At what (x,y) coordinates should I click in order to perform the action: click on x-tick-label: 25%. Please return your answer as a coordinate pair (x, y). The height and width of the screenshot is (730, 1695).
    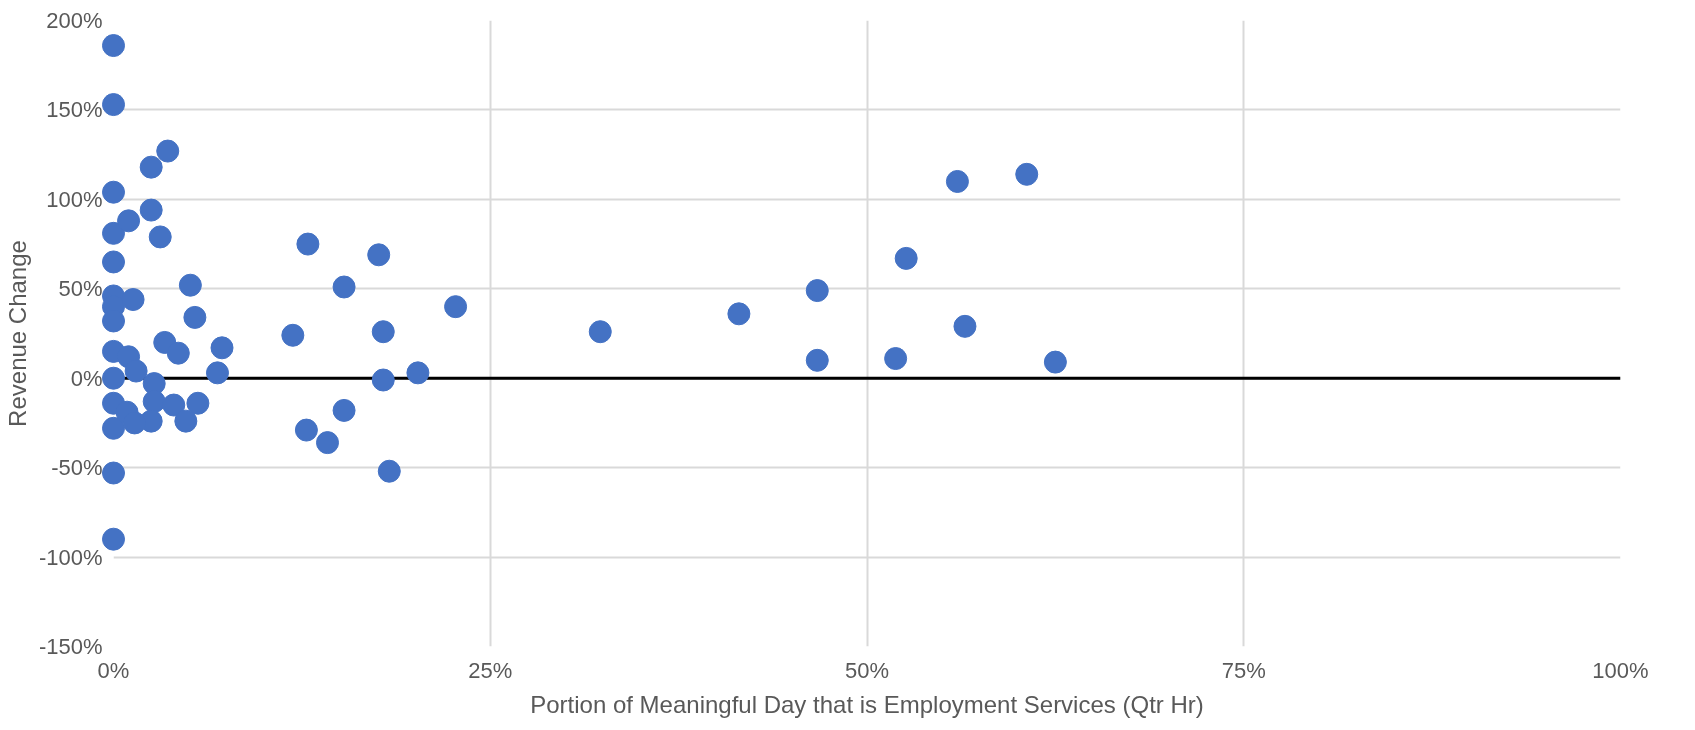
    Looking at the image, I should click on (490, 670).